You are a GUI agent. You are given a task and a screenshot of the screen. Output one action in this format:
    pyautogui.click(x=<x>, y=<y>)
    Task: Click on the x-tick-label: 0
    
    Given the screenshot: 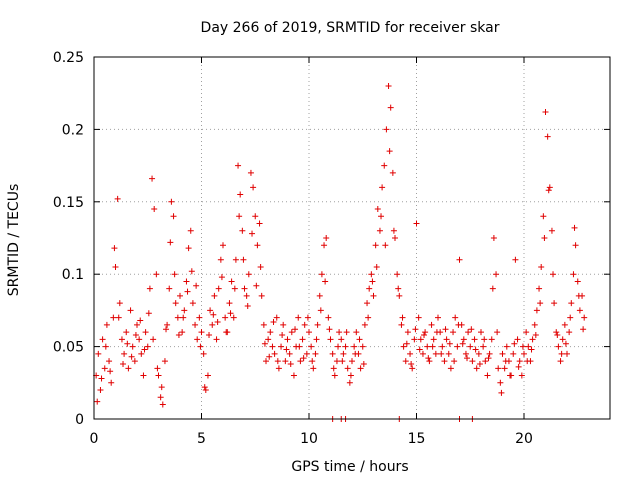 What is the action you would take?
    pyautogui.click(x=94, y=439)
    